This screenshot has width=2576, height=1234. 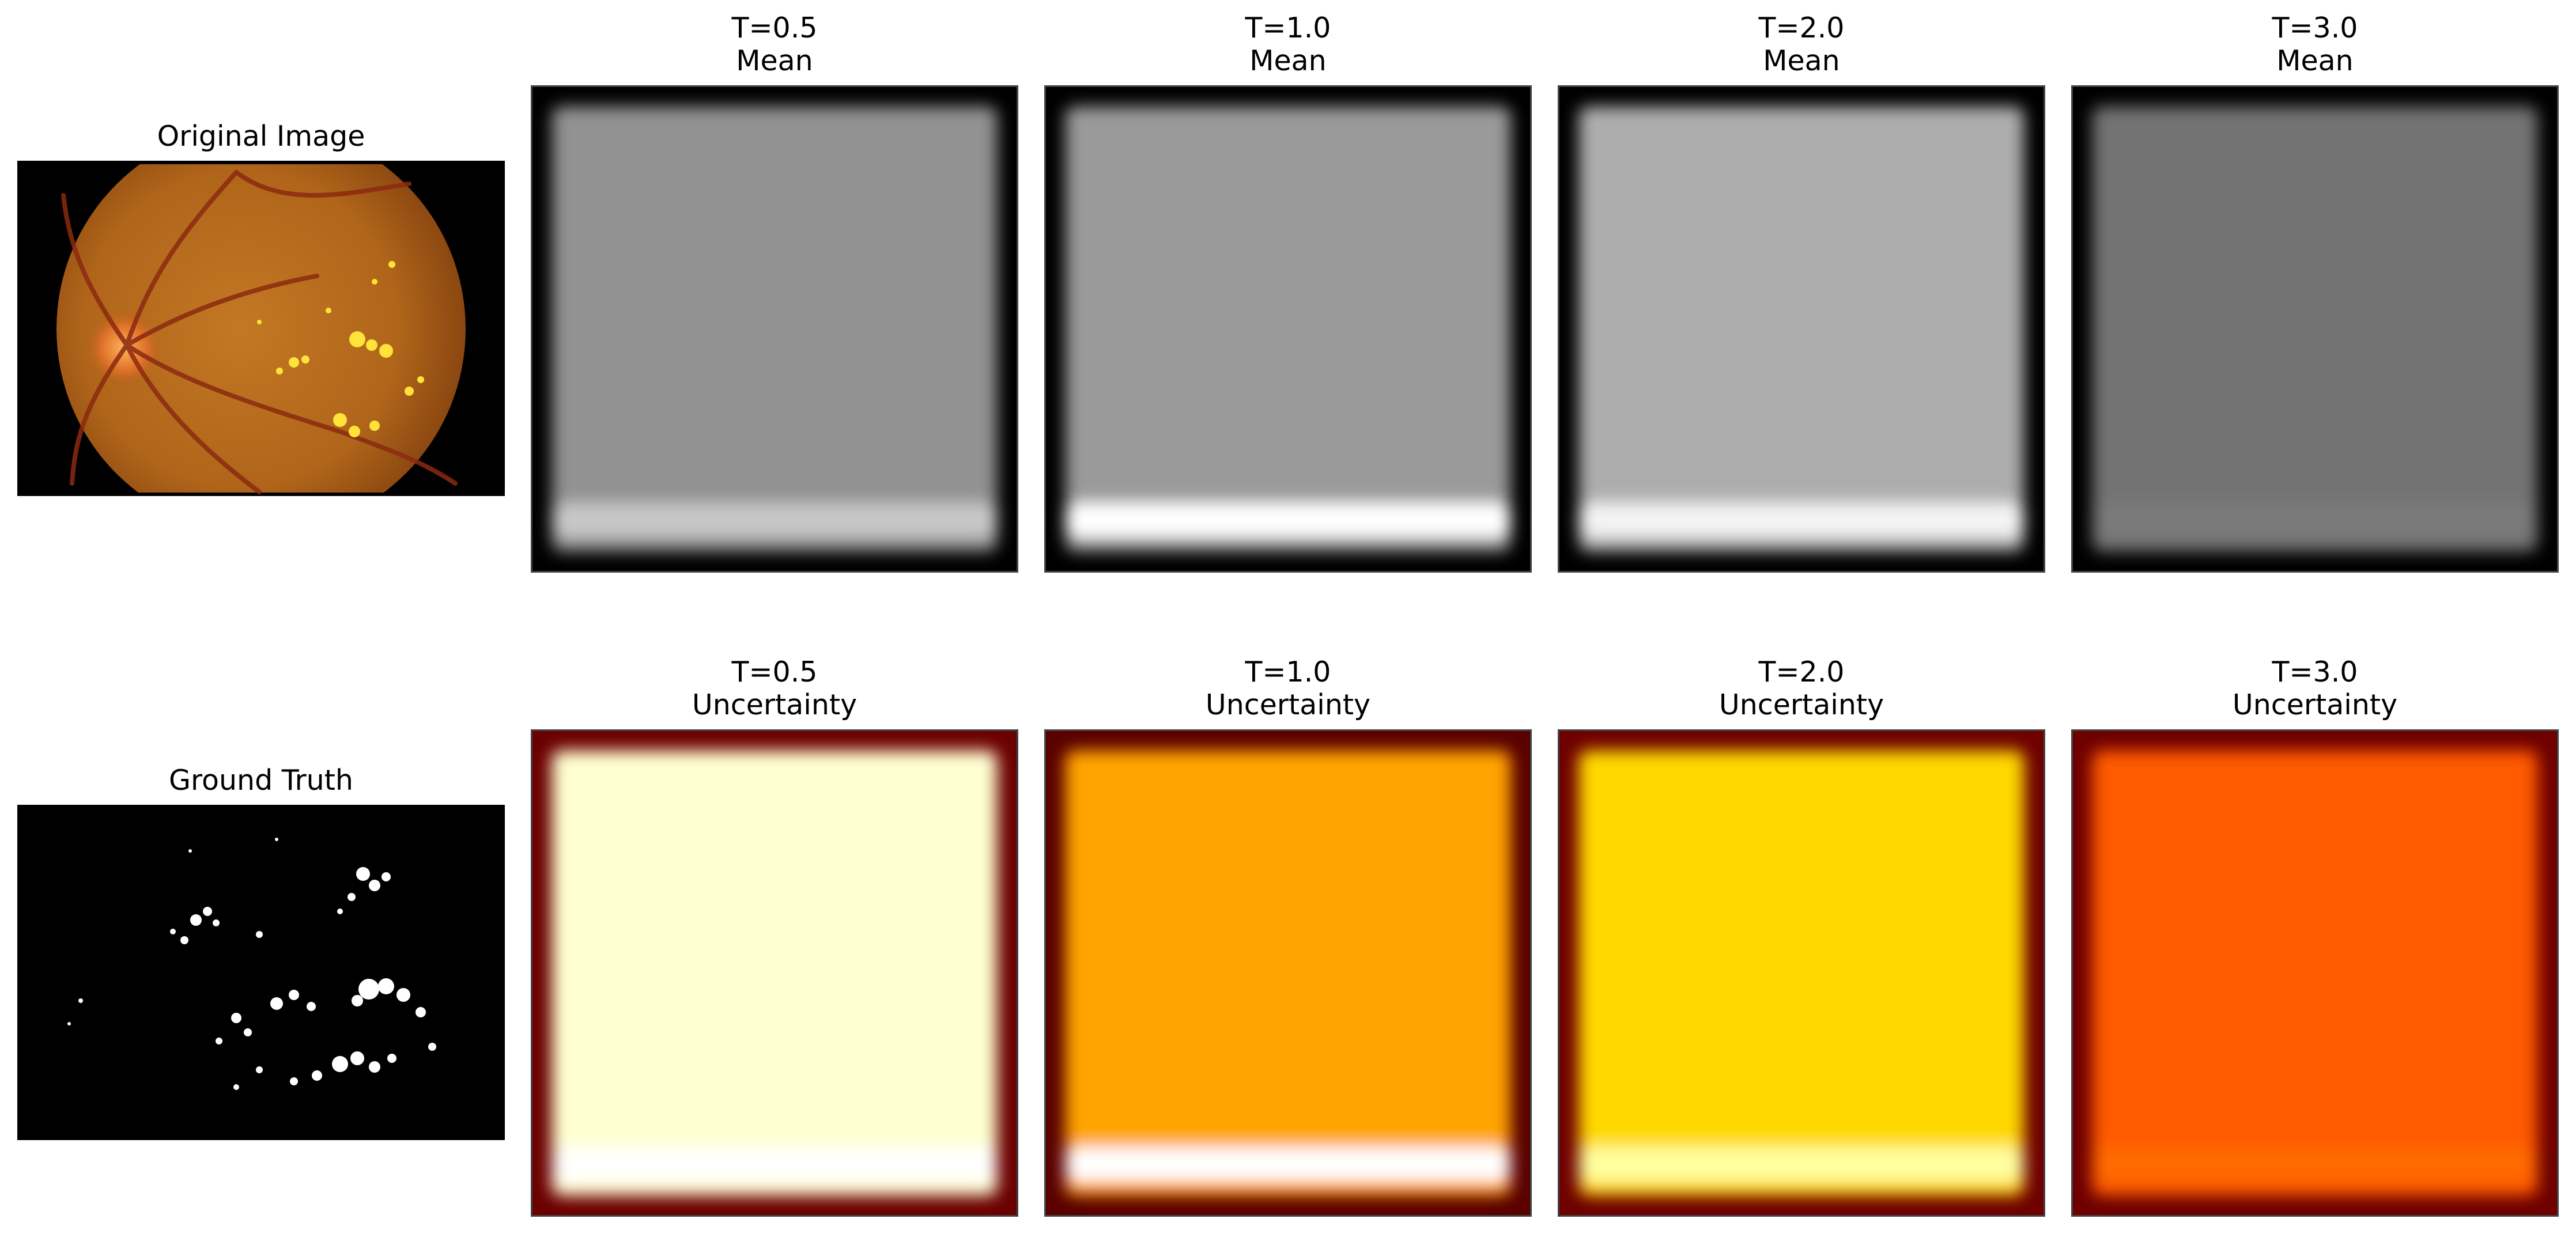 What do you see at coordinates (261, 136) in the screenshot?
I see `original-image-title: Original Image` at bounding box center [261, 136].